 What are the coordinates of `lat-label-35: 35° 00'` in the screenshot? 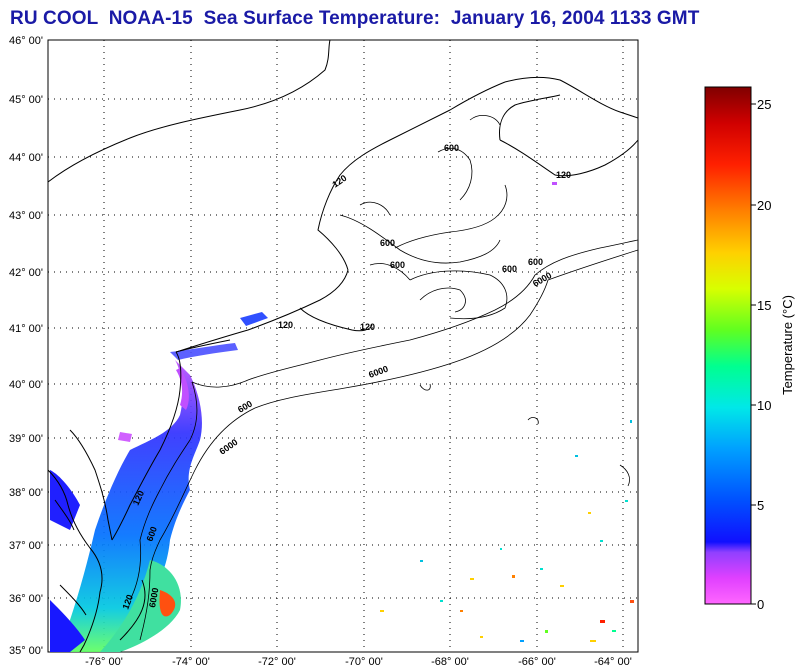 It's located at (26, 651).